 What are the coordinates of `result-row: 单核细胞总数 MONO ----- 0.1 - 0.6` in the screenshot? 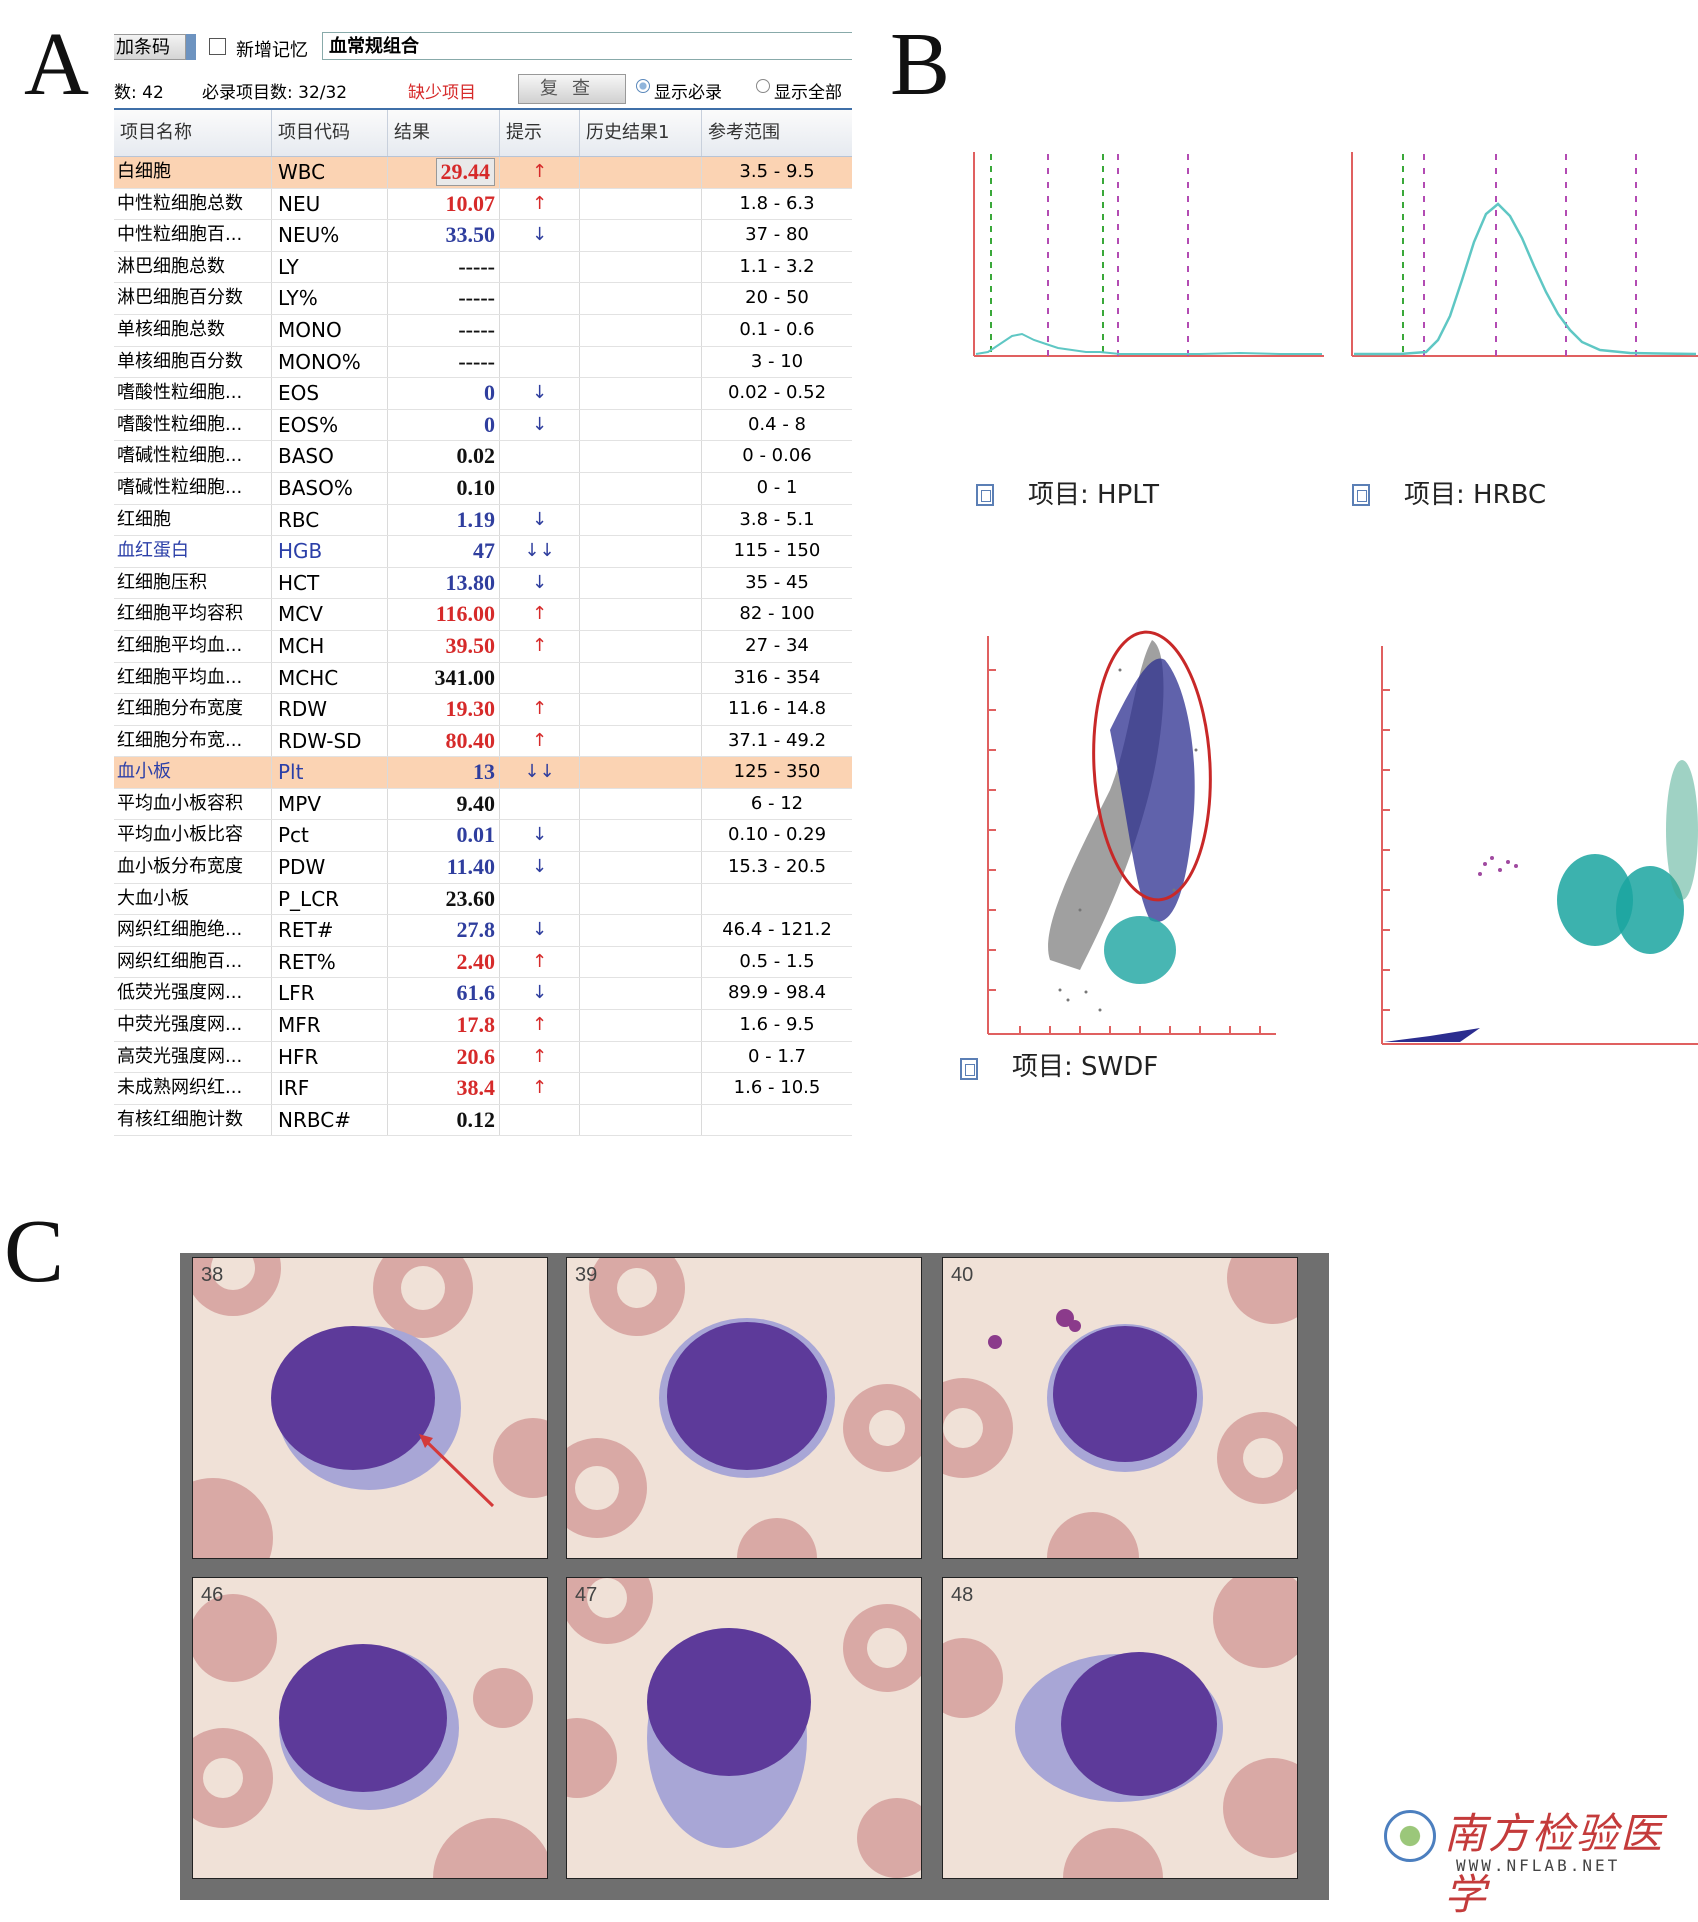 It's located at (483, 330).